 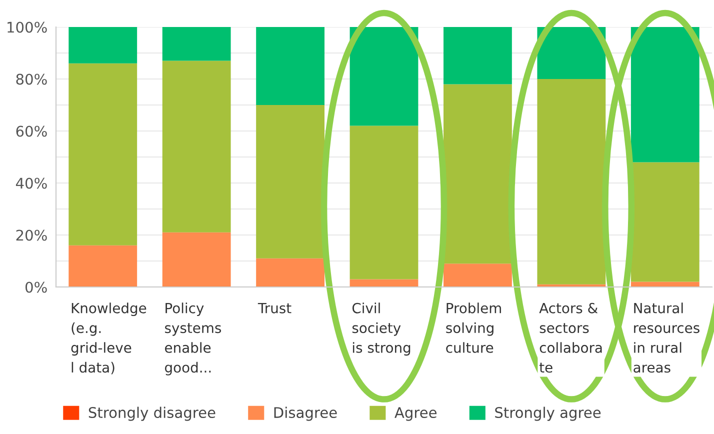 What do you see at coordinates (36, 287) in the screenshot?
I see `y-tick-label: 0%` at bounding box center [36, 287].